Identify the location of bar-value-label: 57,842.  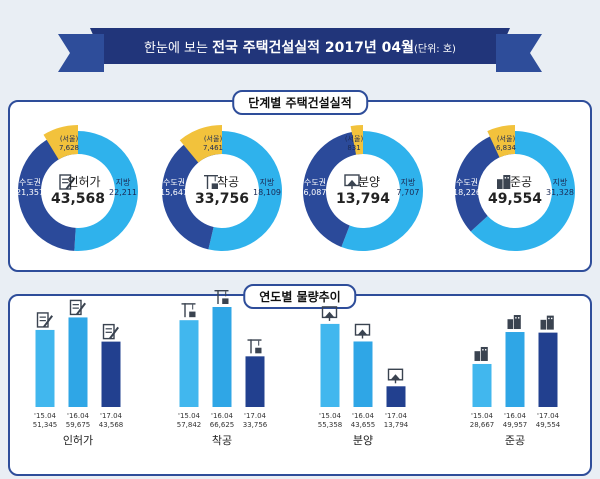
(189, 425).